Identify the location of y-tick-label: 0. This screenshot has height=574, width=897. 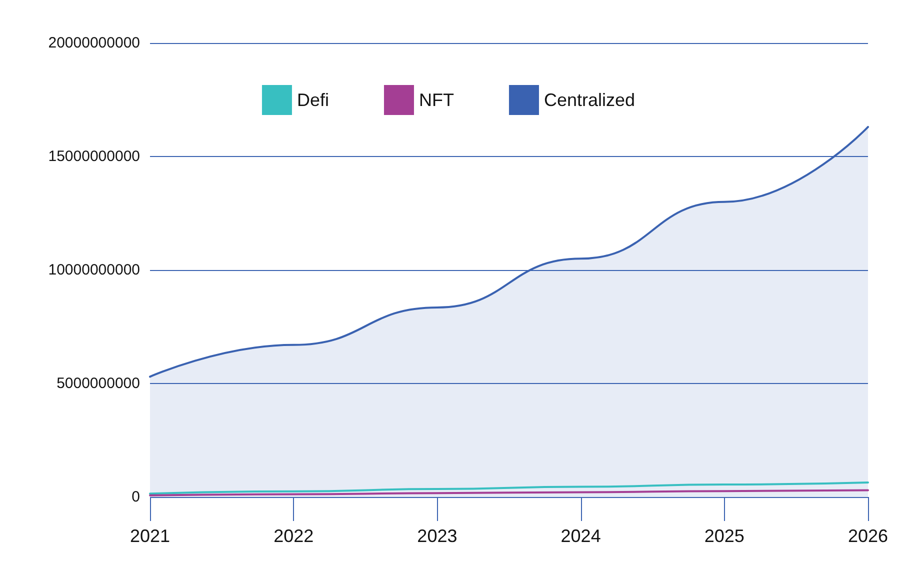
(136, 497).